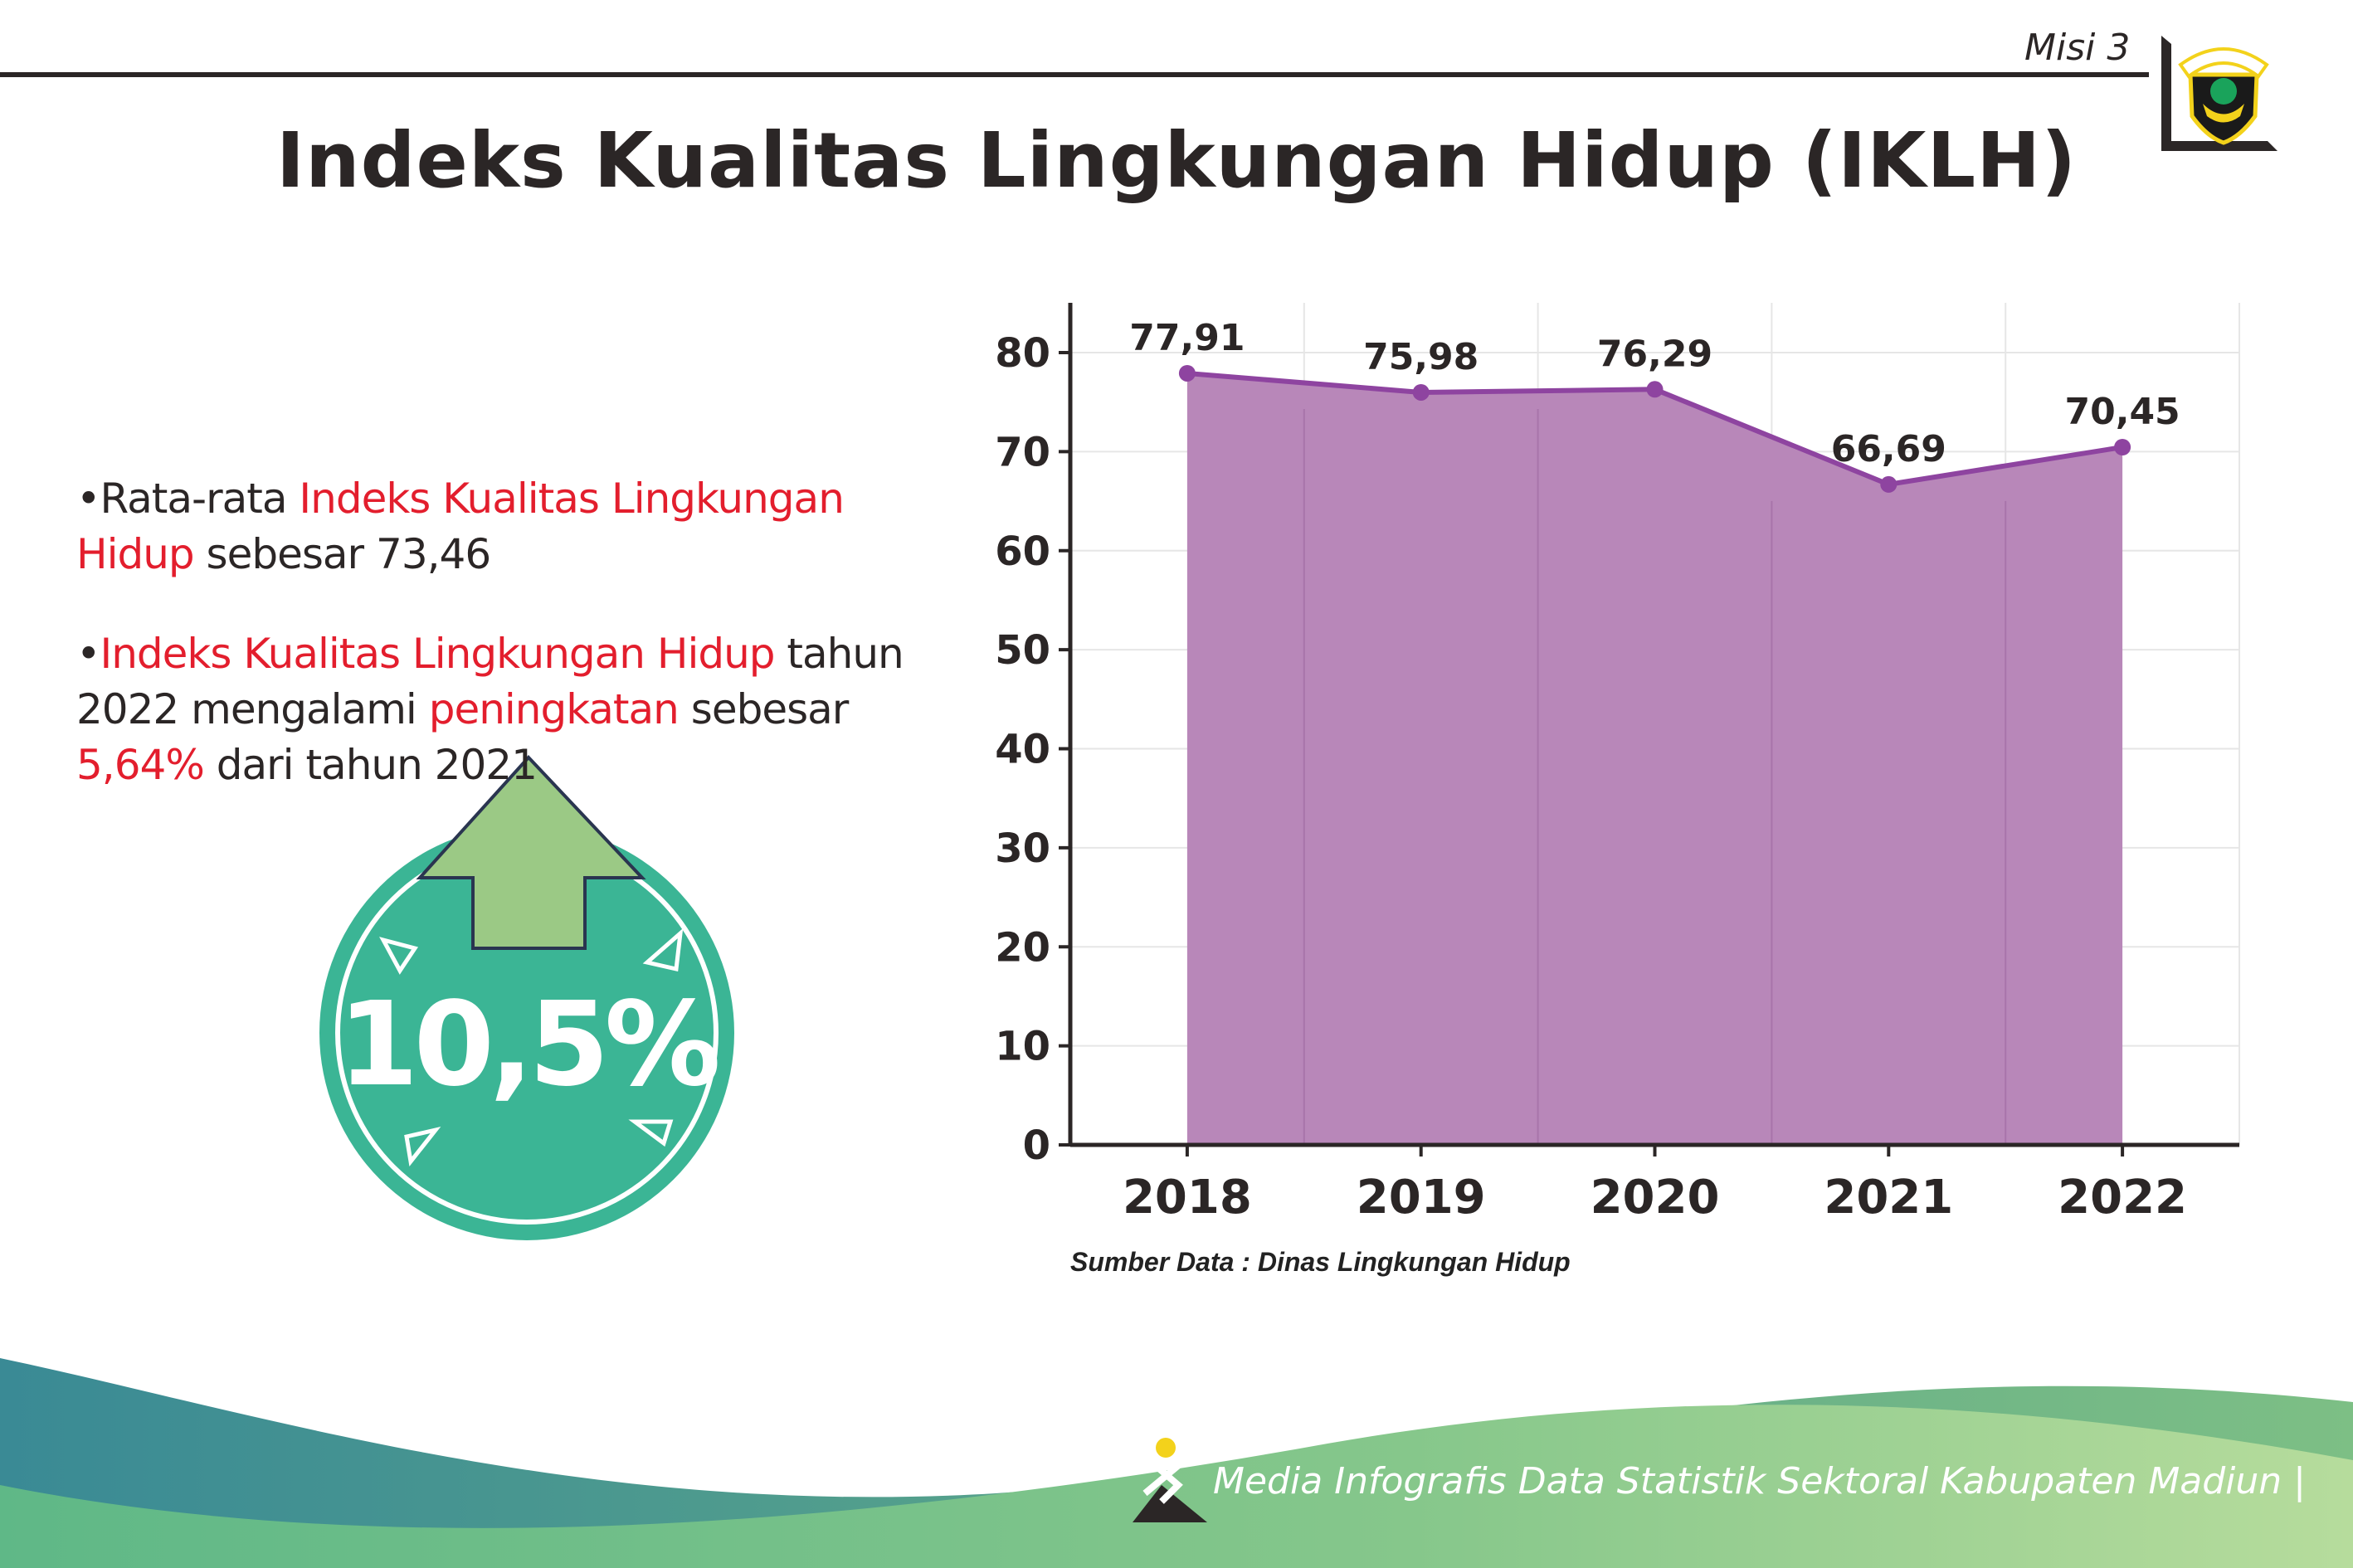 The image size is (2353, 1568). I want to click on highlight: 5,64%, so click(140, 765).